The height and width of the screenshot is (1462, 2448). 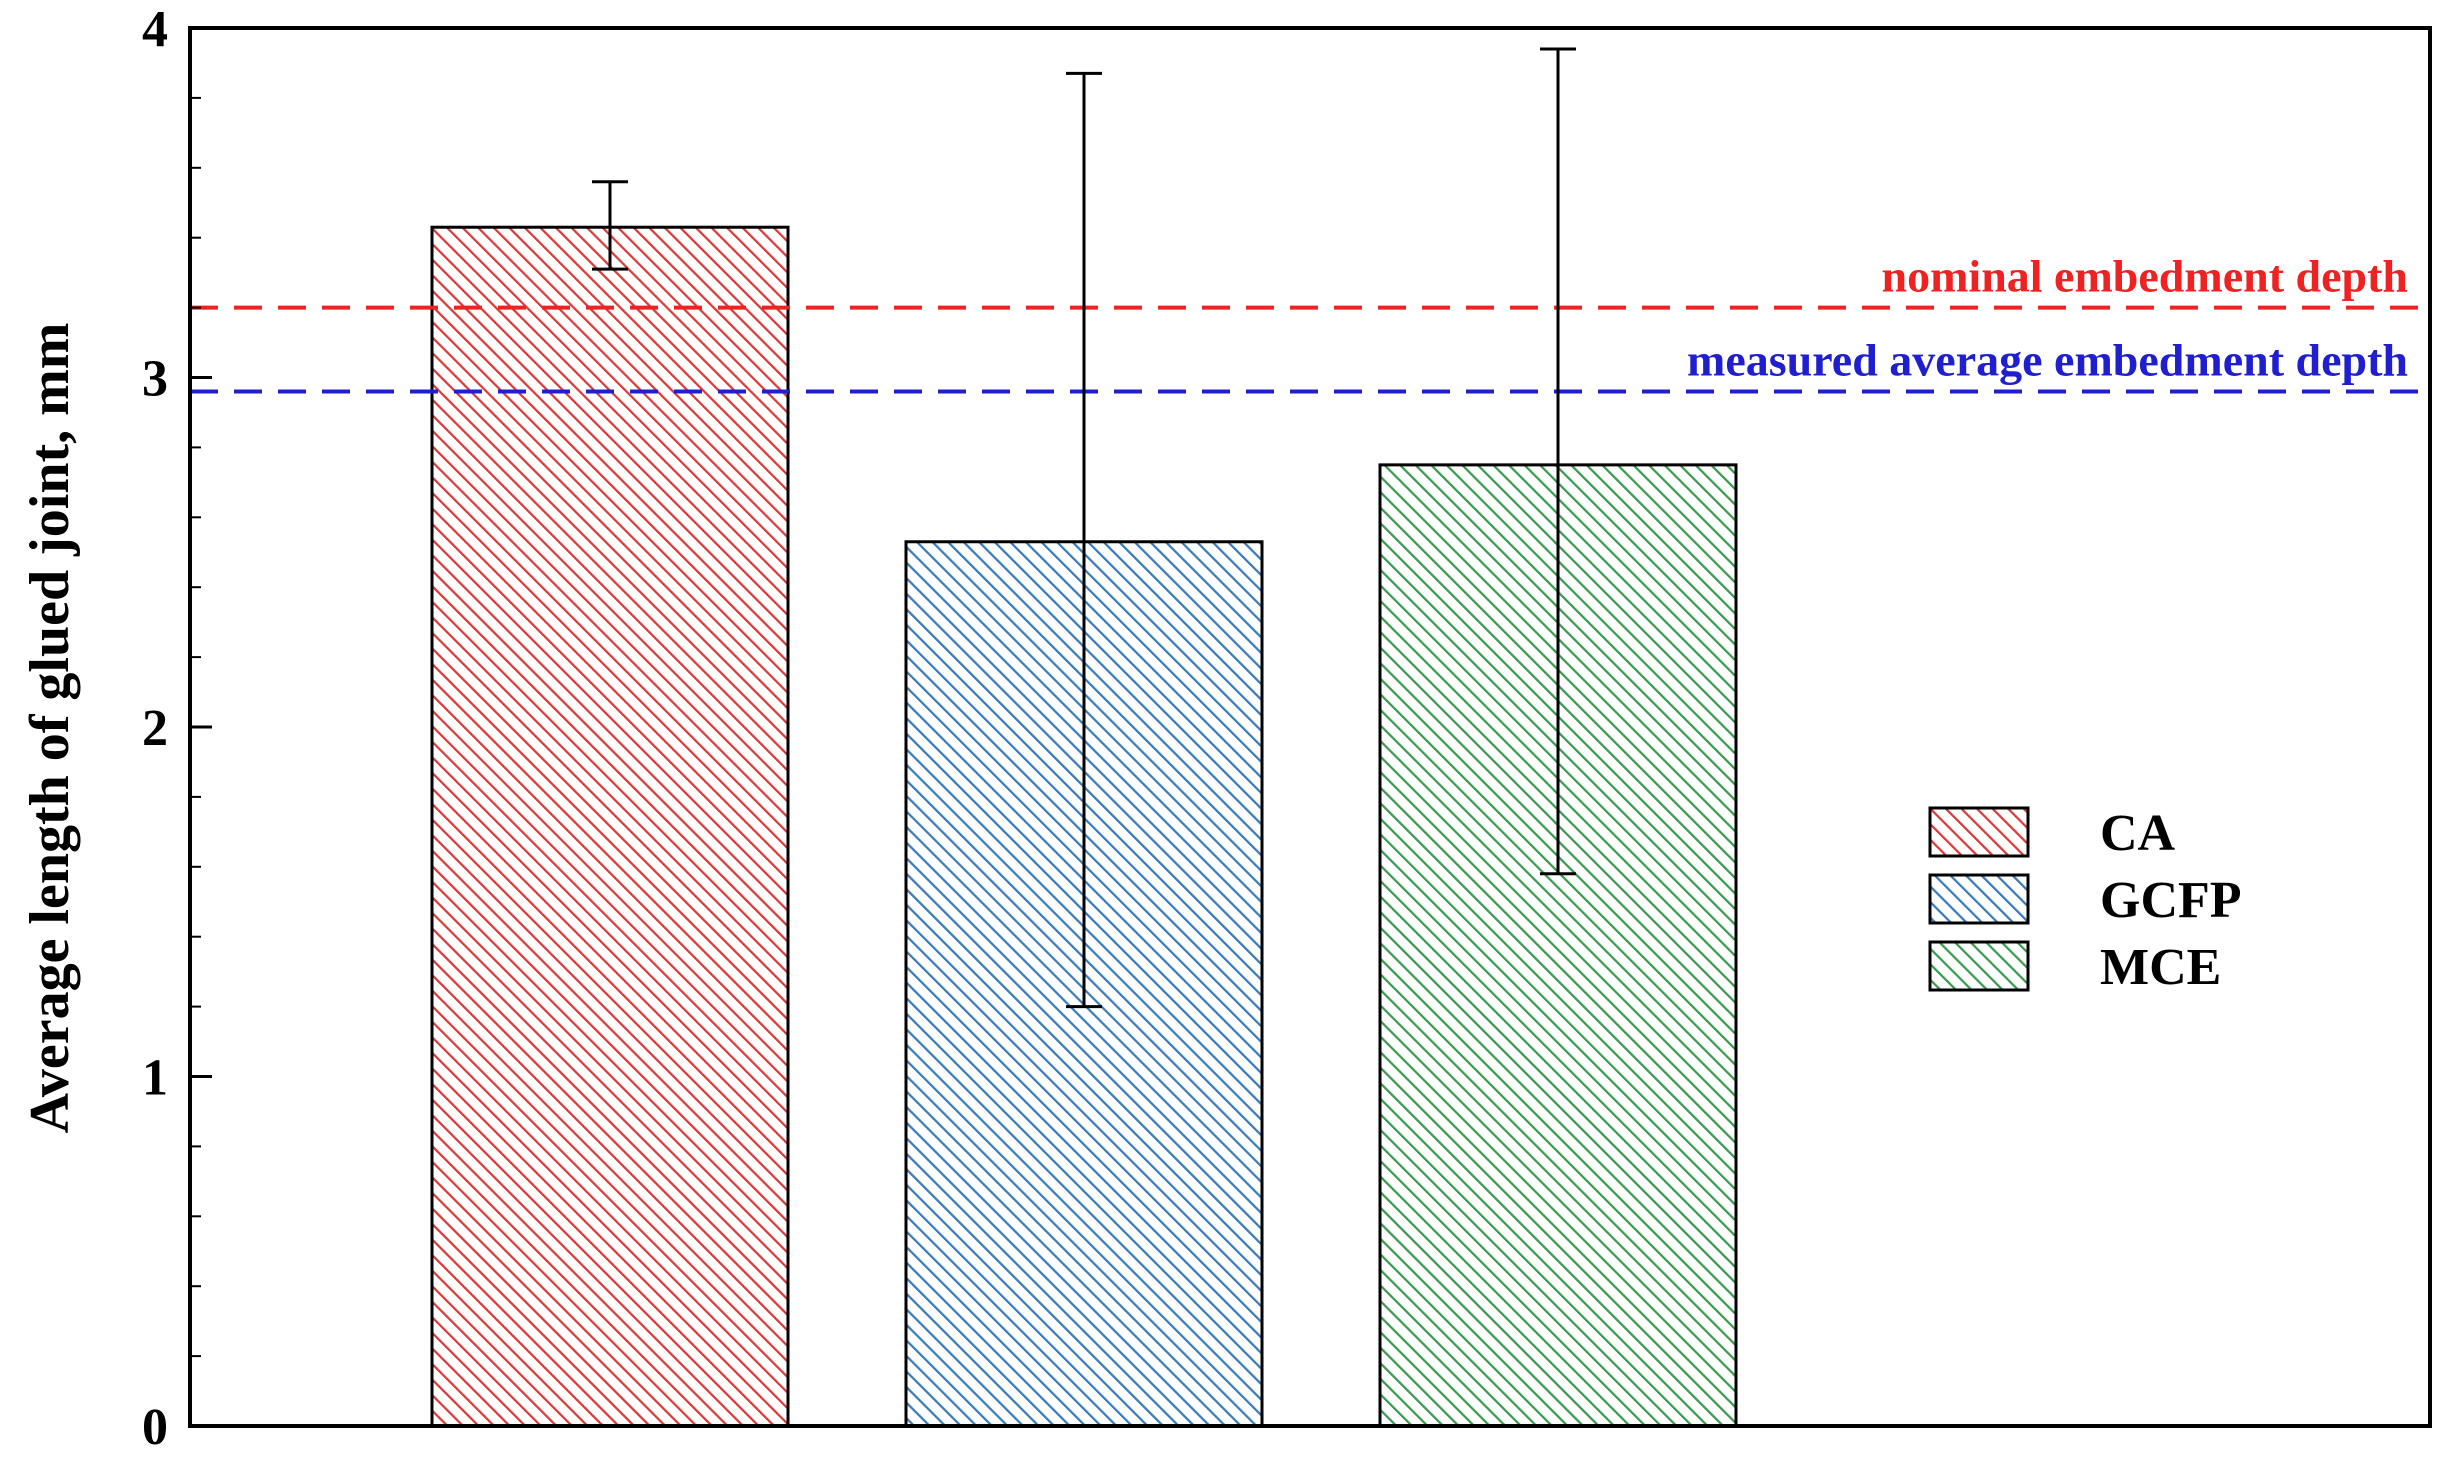 What do you see at coordinates (2047, 359) in the screenshot?
I see `reference-label-1: measured average embedment depth` at bounding box center [2047, 359].